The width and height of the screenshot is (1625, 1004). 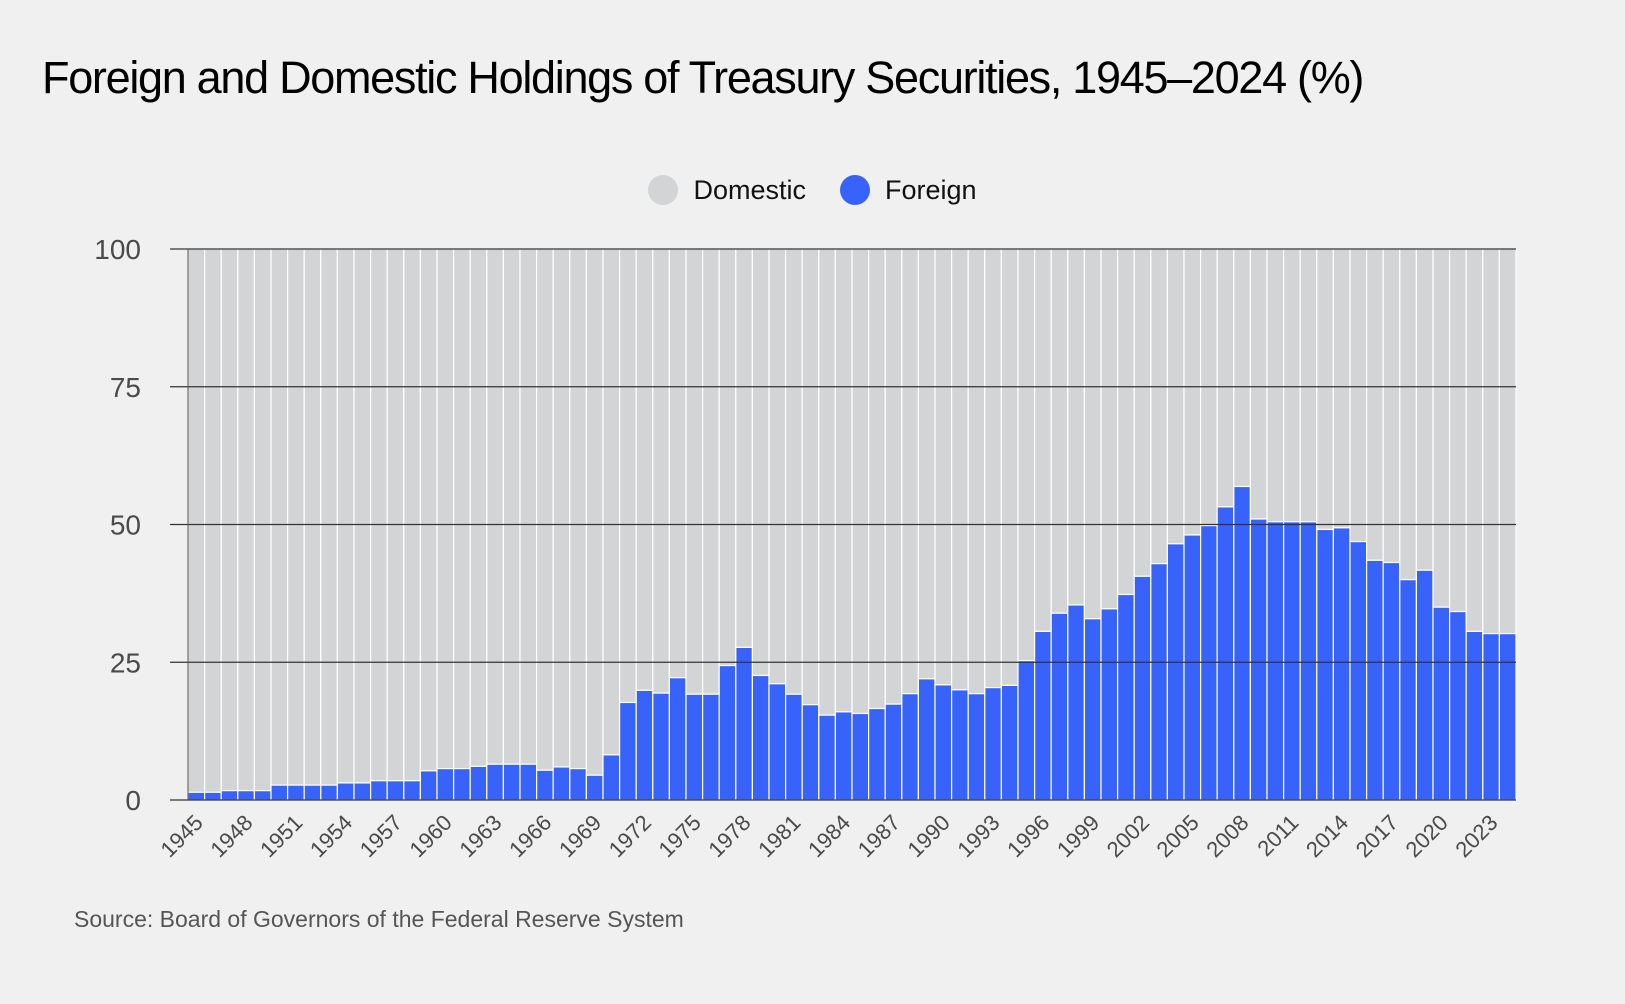 What do you see at coordinates (1441, 703) in the screenshot?
I see `bar-foreign-2020` at bounding box center [1441, 703].